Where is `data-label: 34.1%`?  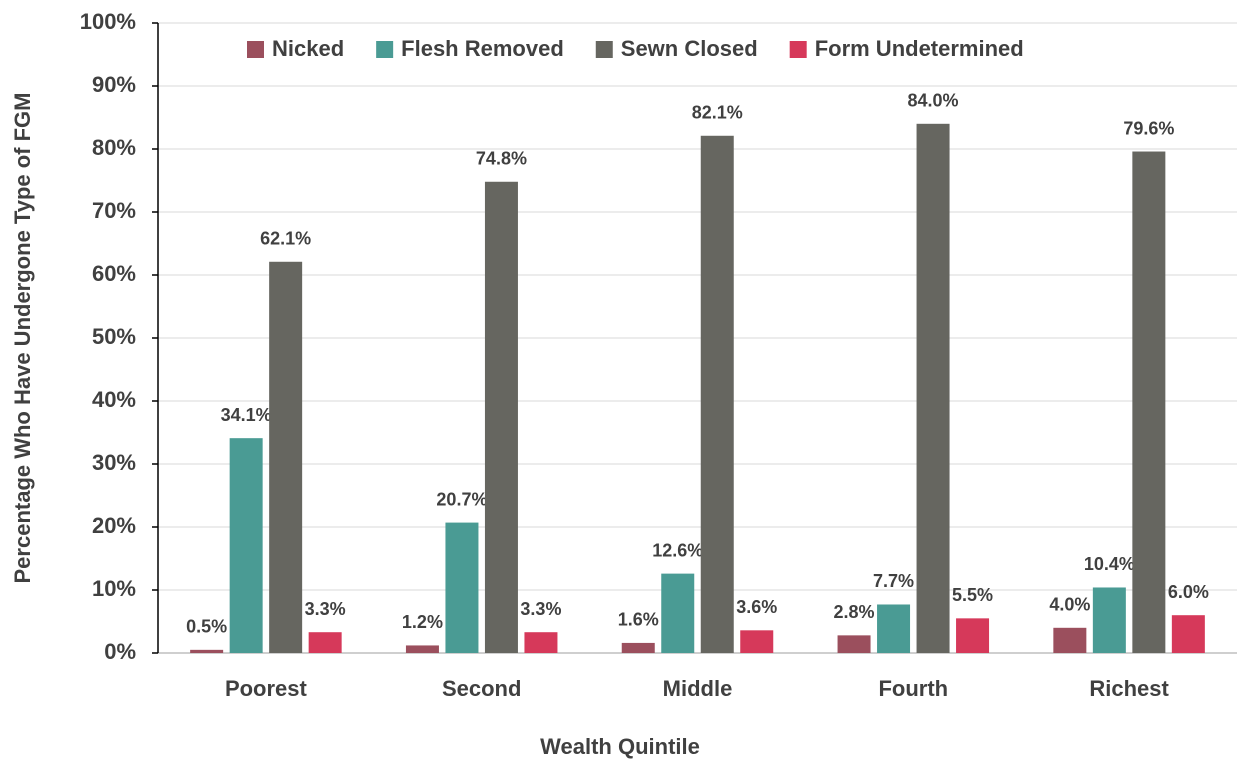
data-label: 34.1% is located at coordinates (246, 415).